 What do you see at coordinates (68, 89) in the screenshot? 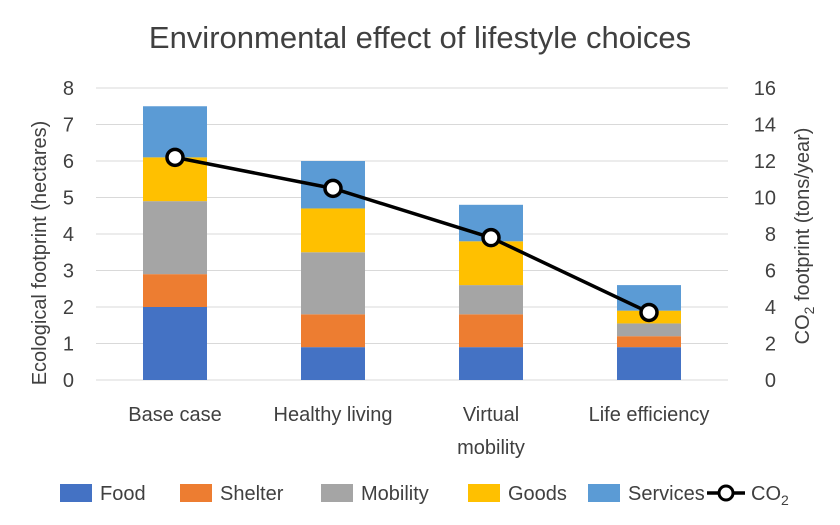
I see `left-tick-label: 8` at bounding box center [68, 89].